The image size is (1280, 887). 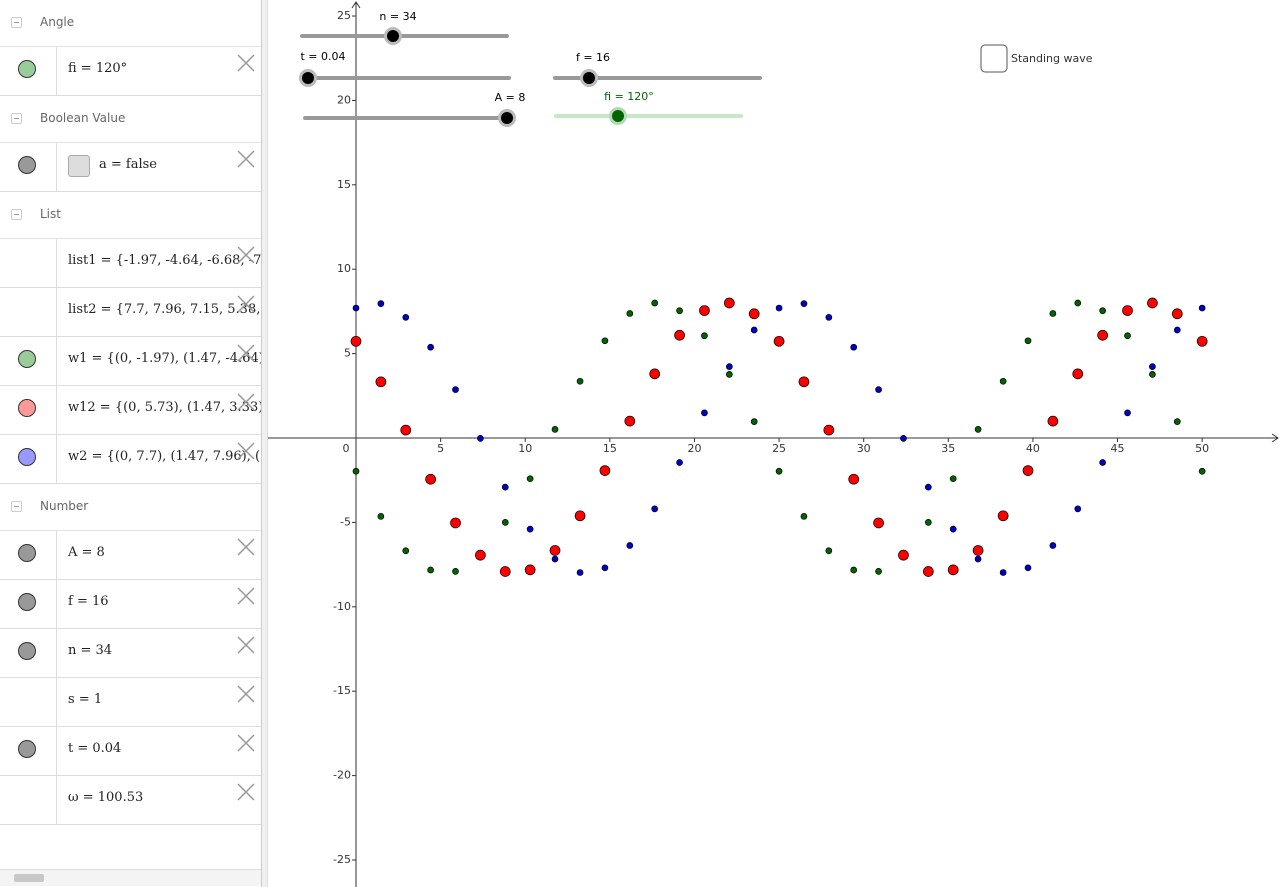 What do you see at coordinates (265, 443) in the screenshot?
I see `view-divider` at bounding box center [265, 443].